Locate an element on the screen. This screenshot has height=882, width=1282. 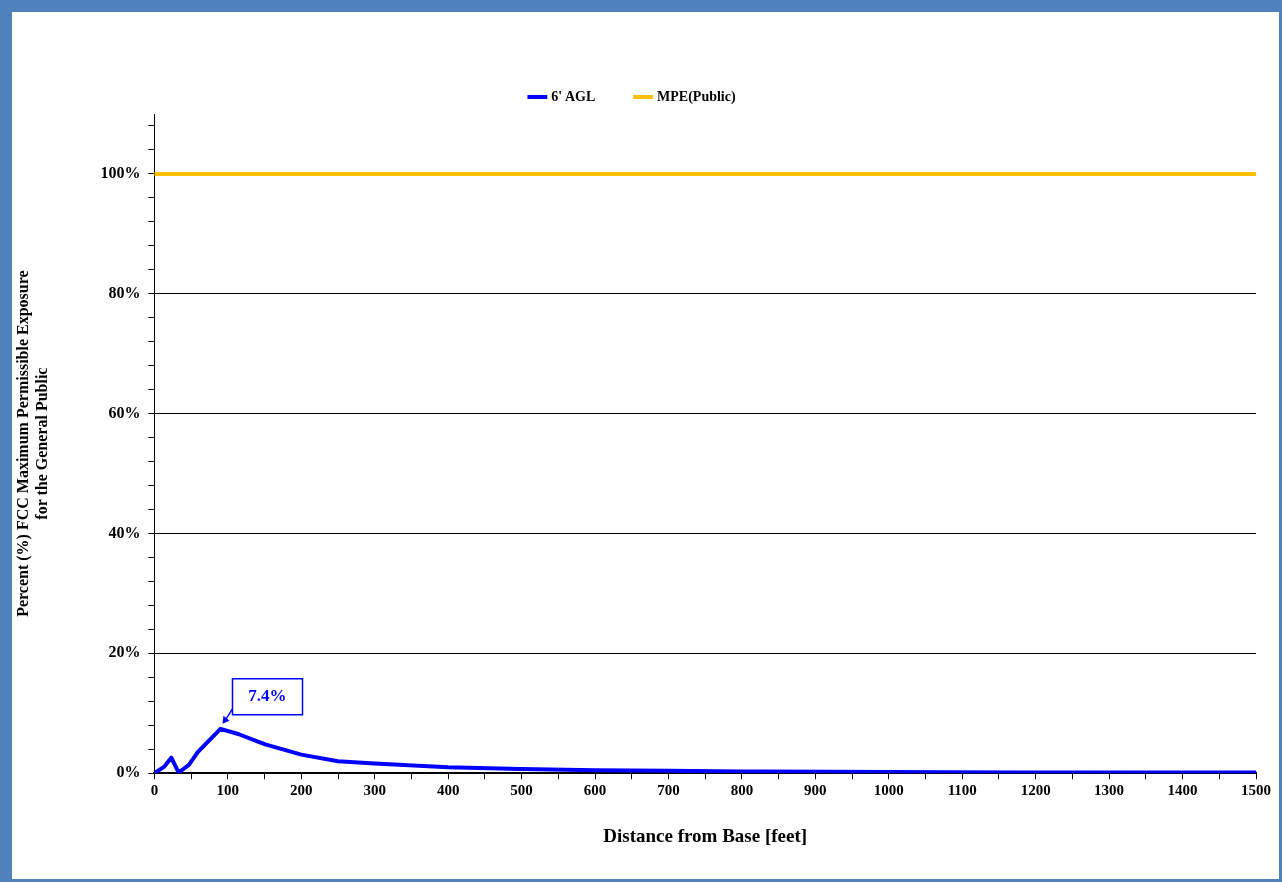
x-tick-label: 900 is located at coordinates (815, 790).